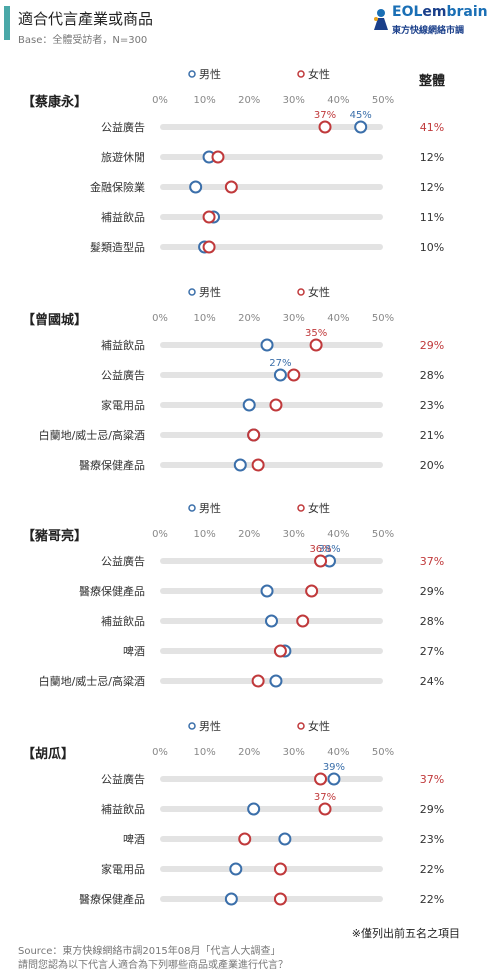 The image size is (488, 978). Describe the element at coordinates (117, 187) in the screenshot. I see `category-label: 金融保險業` at that location.